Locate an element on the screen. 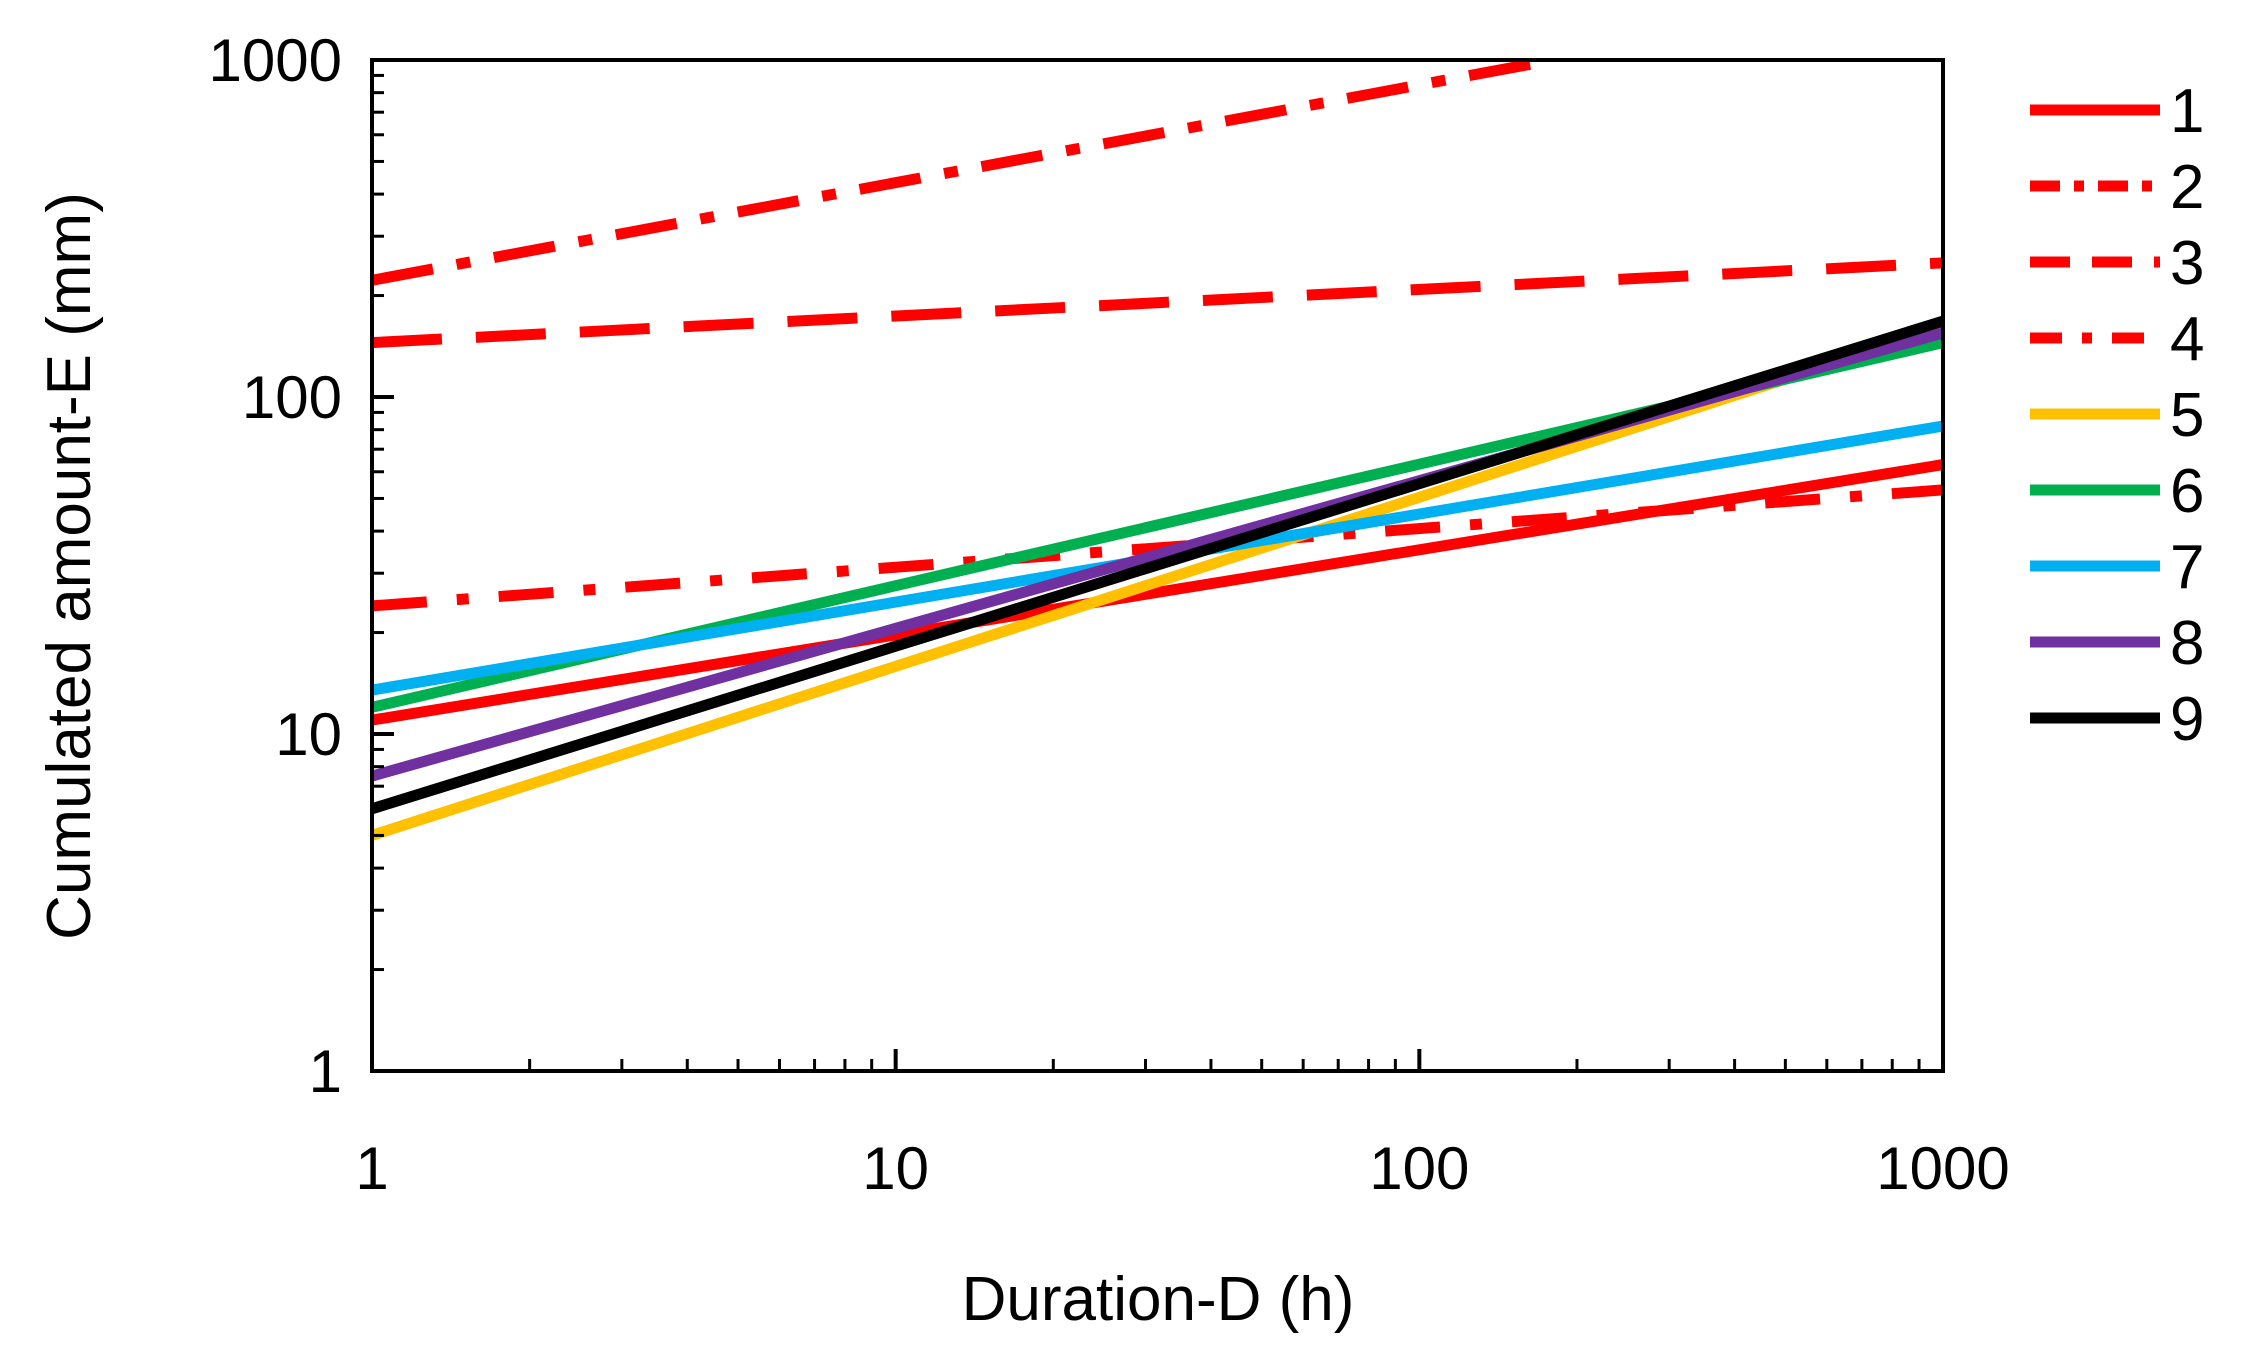 The height and width of the screenshot is (1367, 2243). y-tick-label: 10 is located at coordinates (308, 734).